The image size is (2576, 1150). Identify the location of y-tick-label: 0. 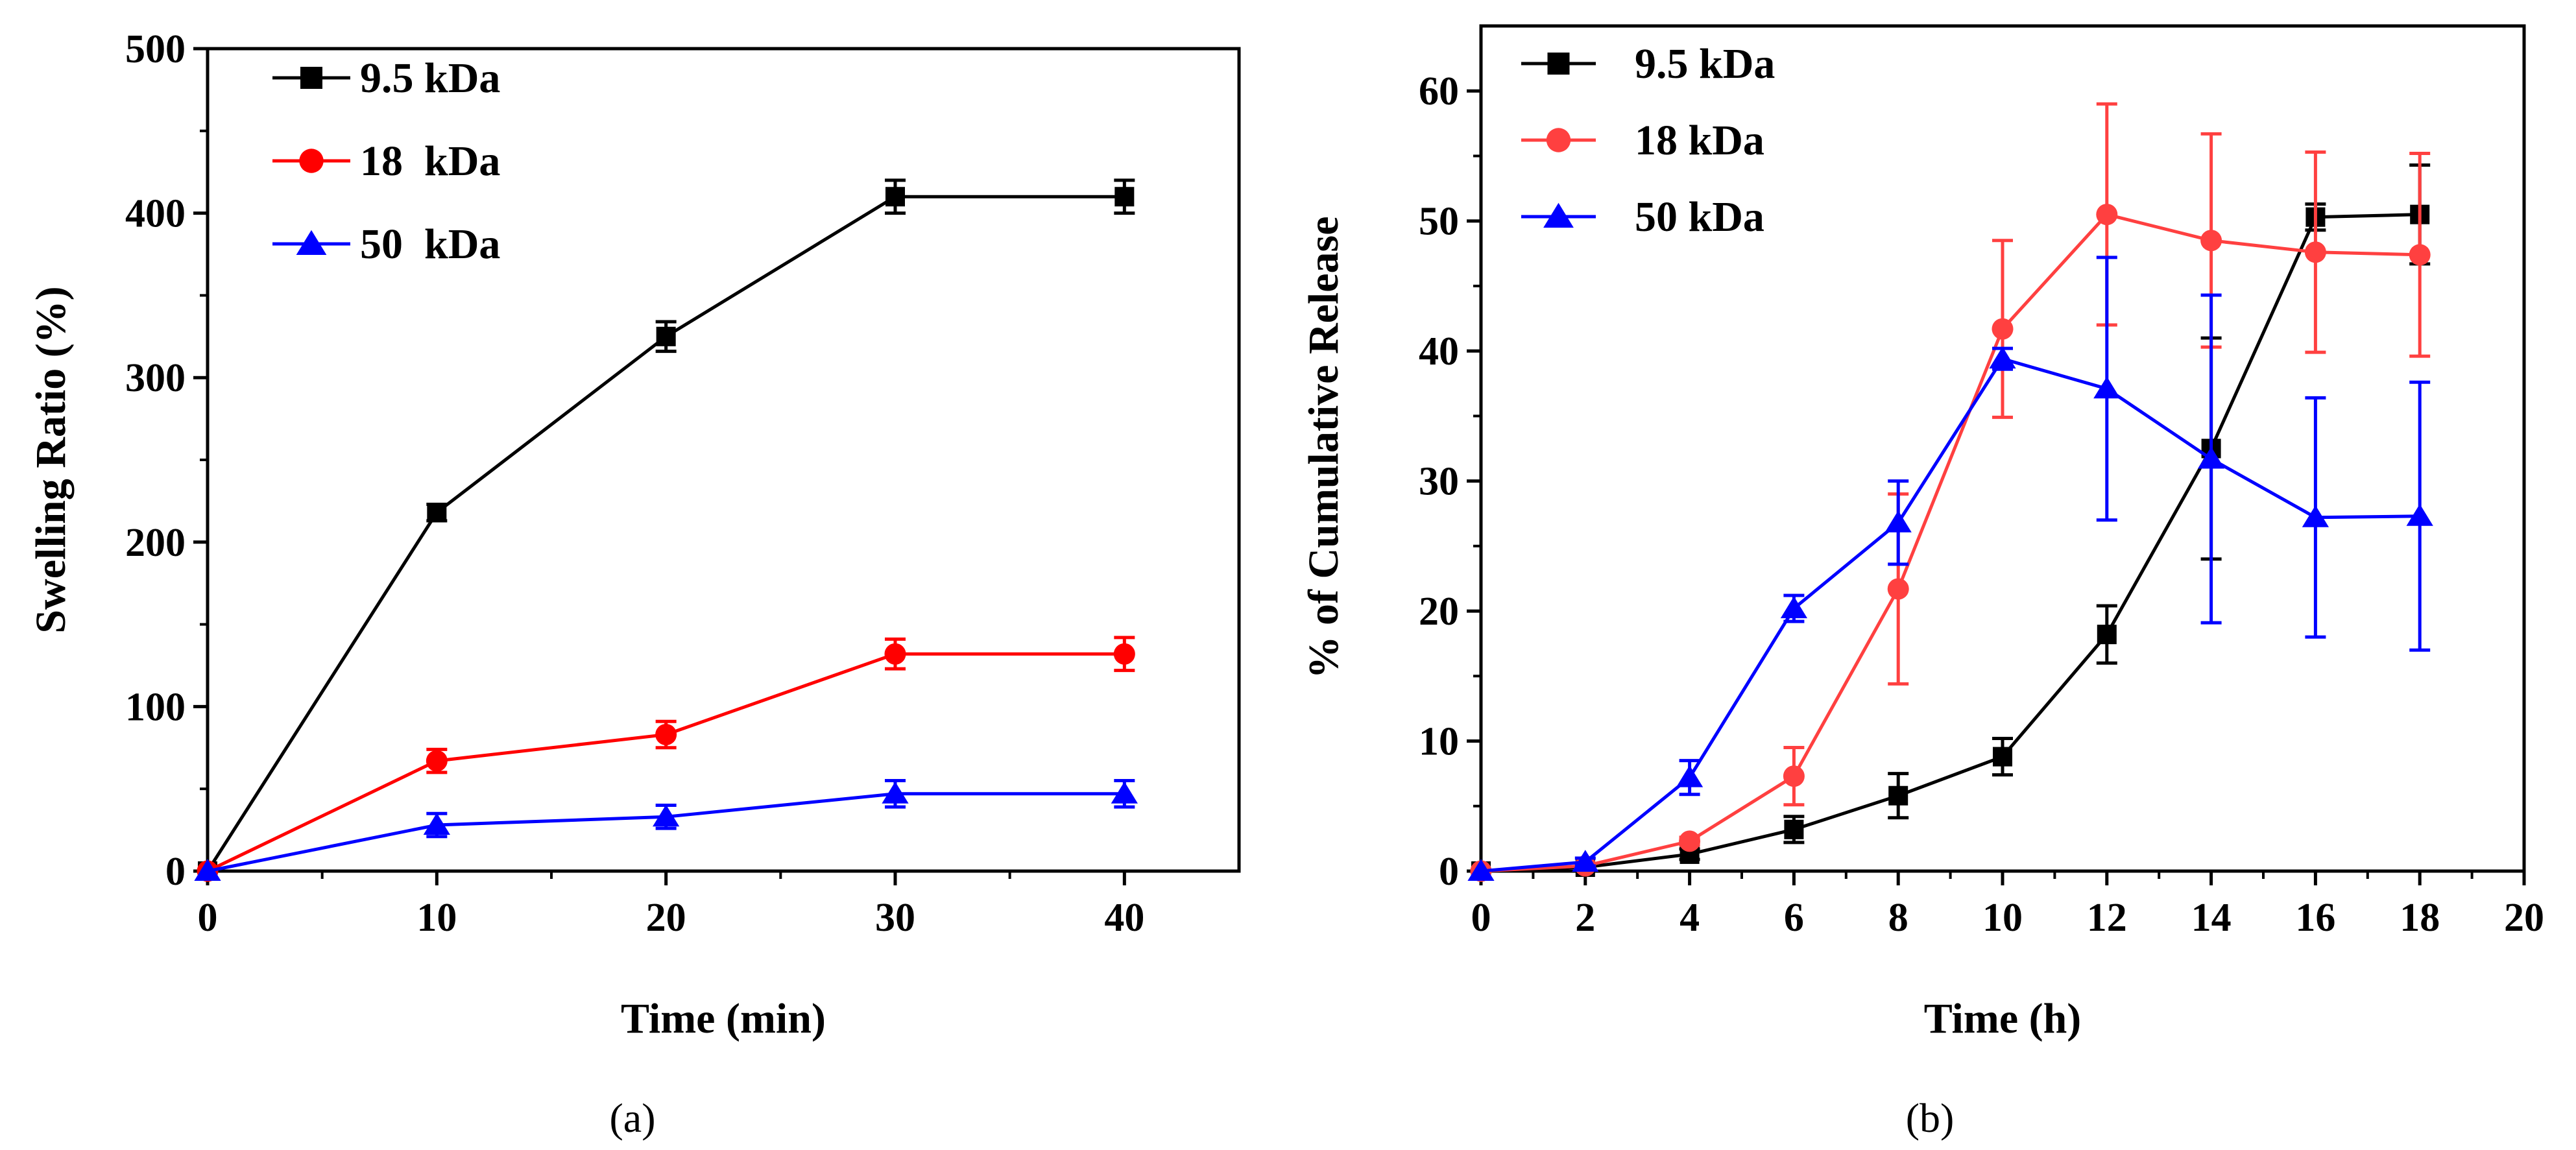
(1449, 872).